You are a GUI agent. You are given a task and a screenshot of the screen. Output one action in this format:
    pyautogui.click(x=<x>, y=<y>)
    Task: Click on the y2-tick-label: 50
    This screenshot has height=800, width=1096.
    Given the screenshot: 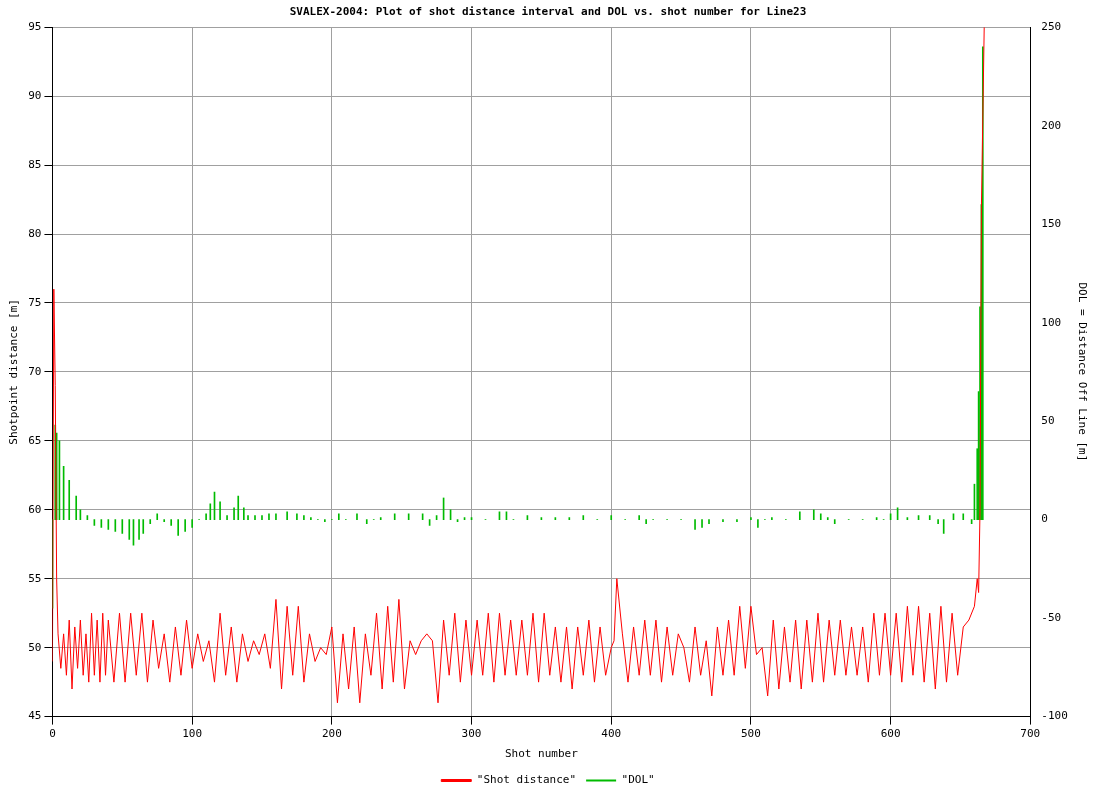 What is the action you would take?
    pyautogui.click(x=1048, y=420)
    